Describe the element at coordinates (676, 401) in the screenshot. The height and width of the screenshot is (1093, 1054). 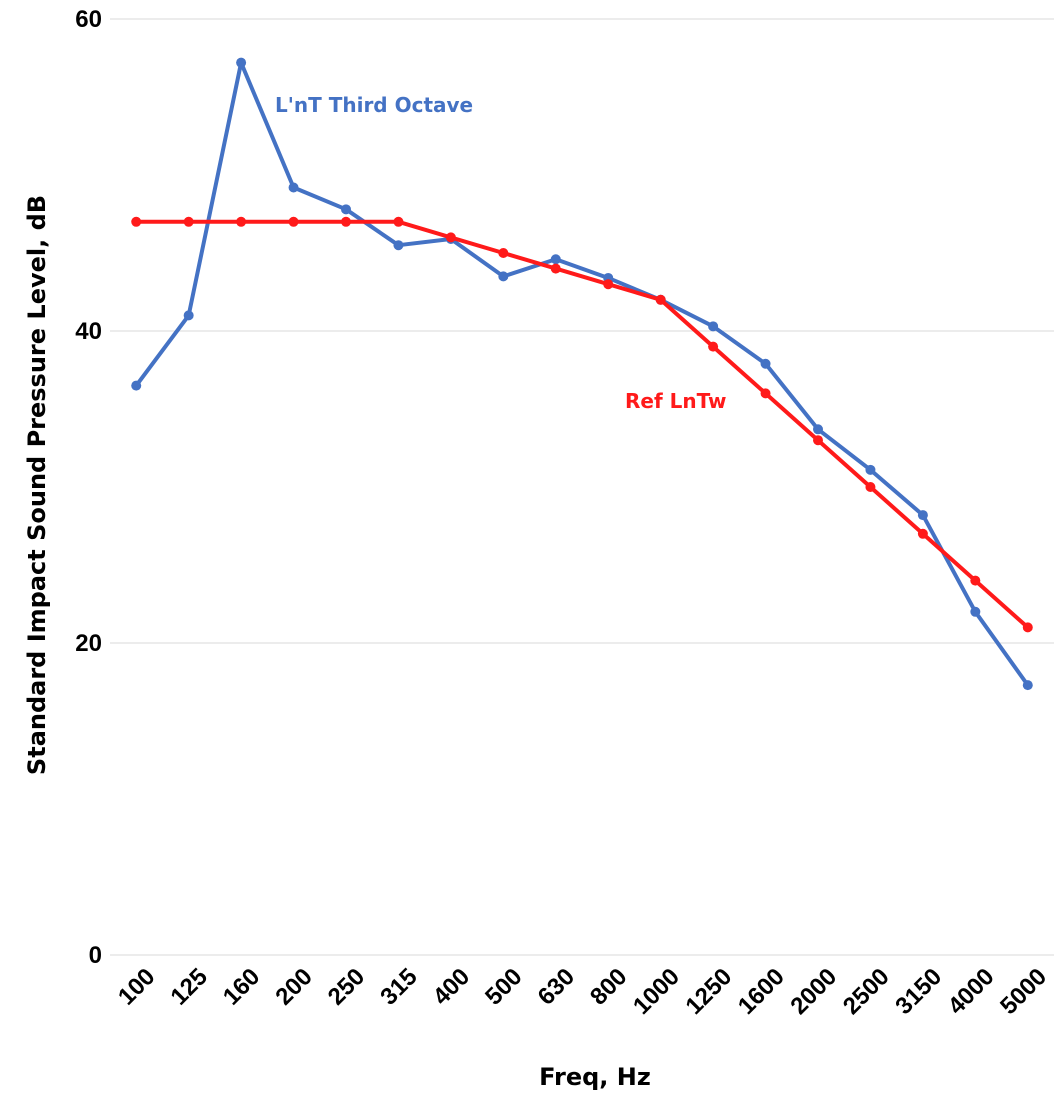
I see `series-label: Ref LnTw` at that location.